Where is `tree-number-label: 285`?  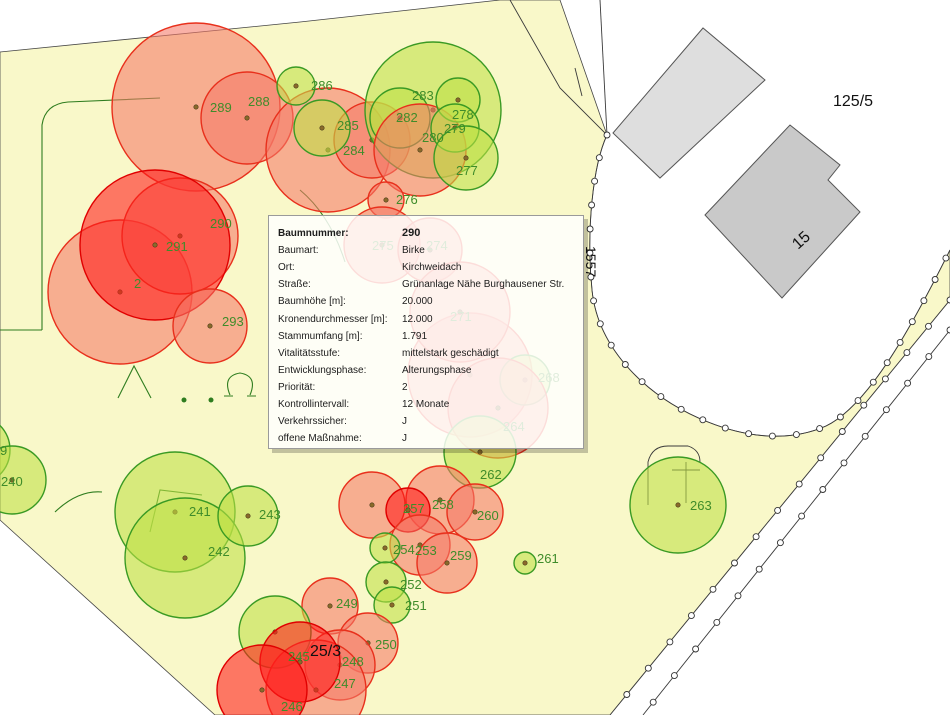 tree-number-label: 285 is located at coordinates (348, 125).